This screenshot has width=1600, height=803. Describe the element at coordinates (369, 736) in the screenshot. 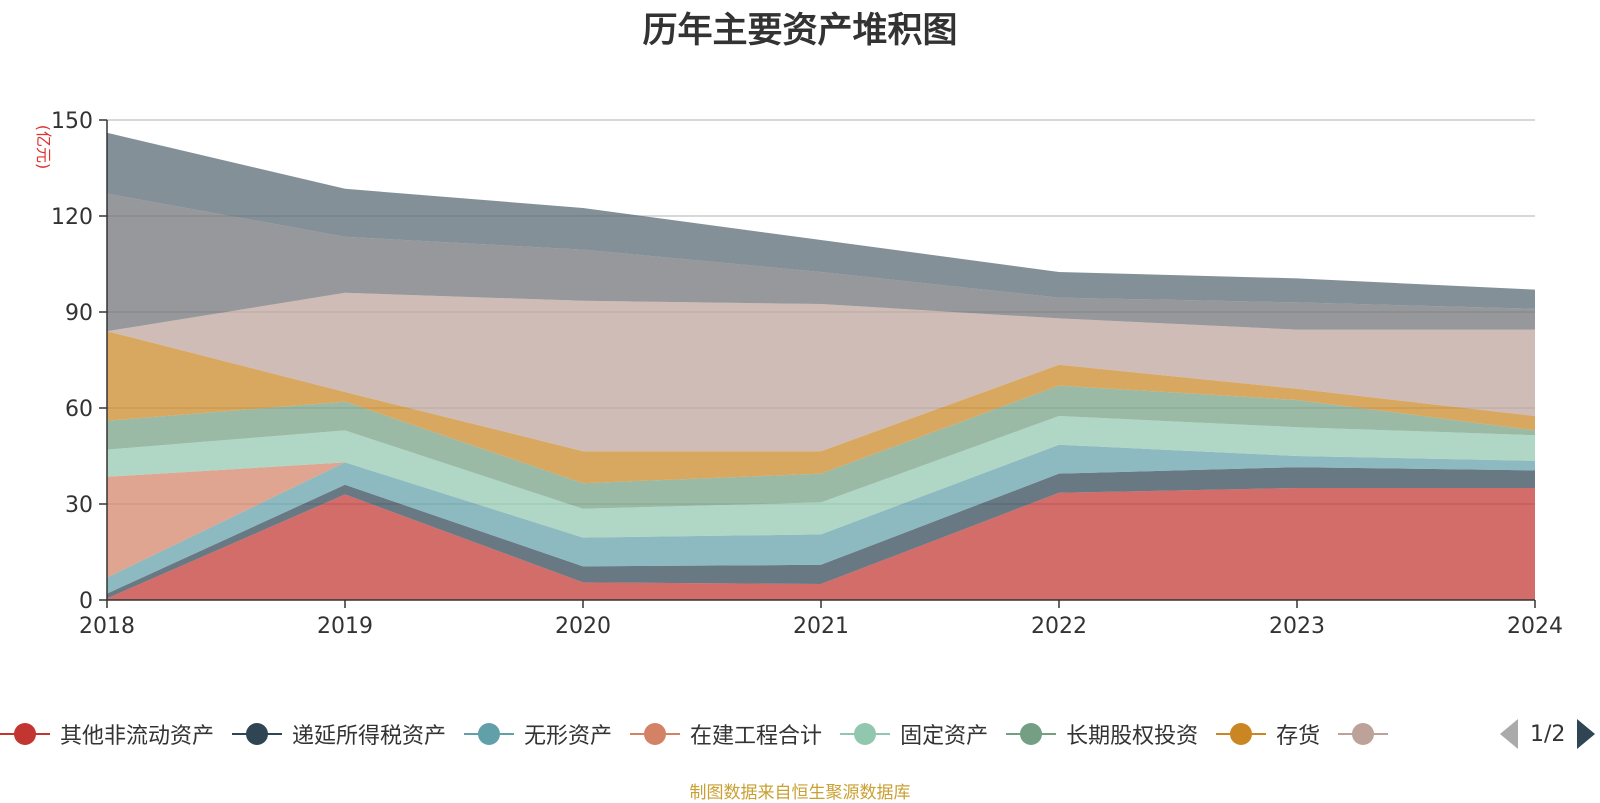

I see `legend-label: 递延所得税资产` at that location.